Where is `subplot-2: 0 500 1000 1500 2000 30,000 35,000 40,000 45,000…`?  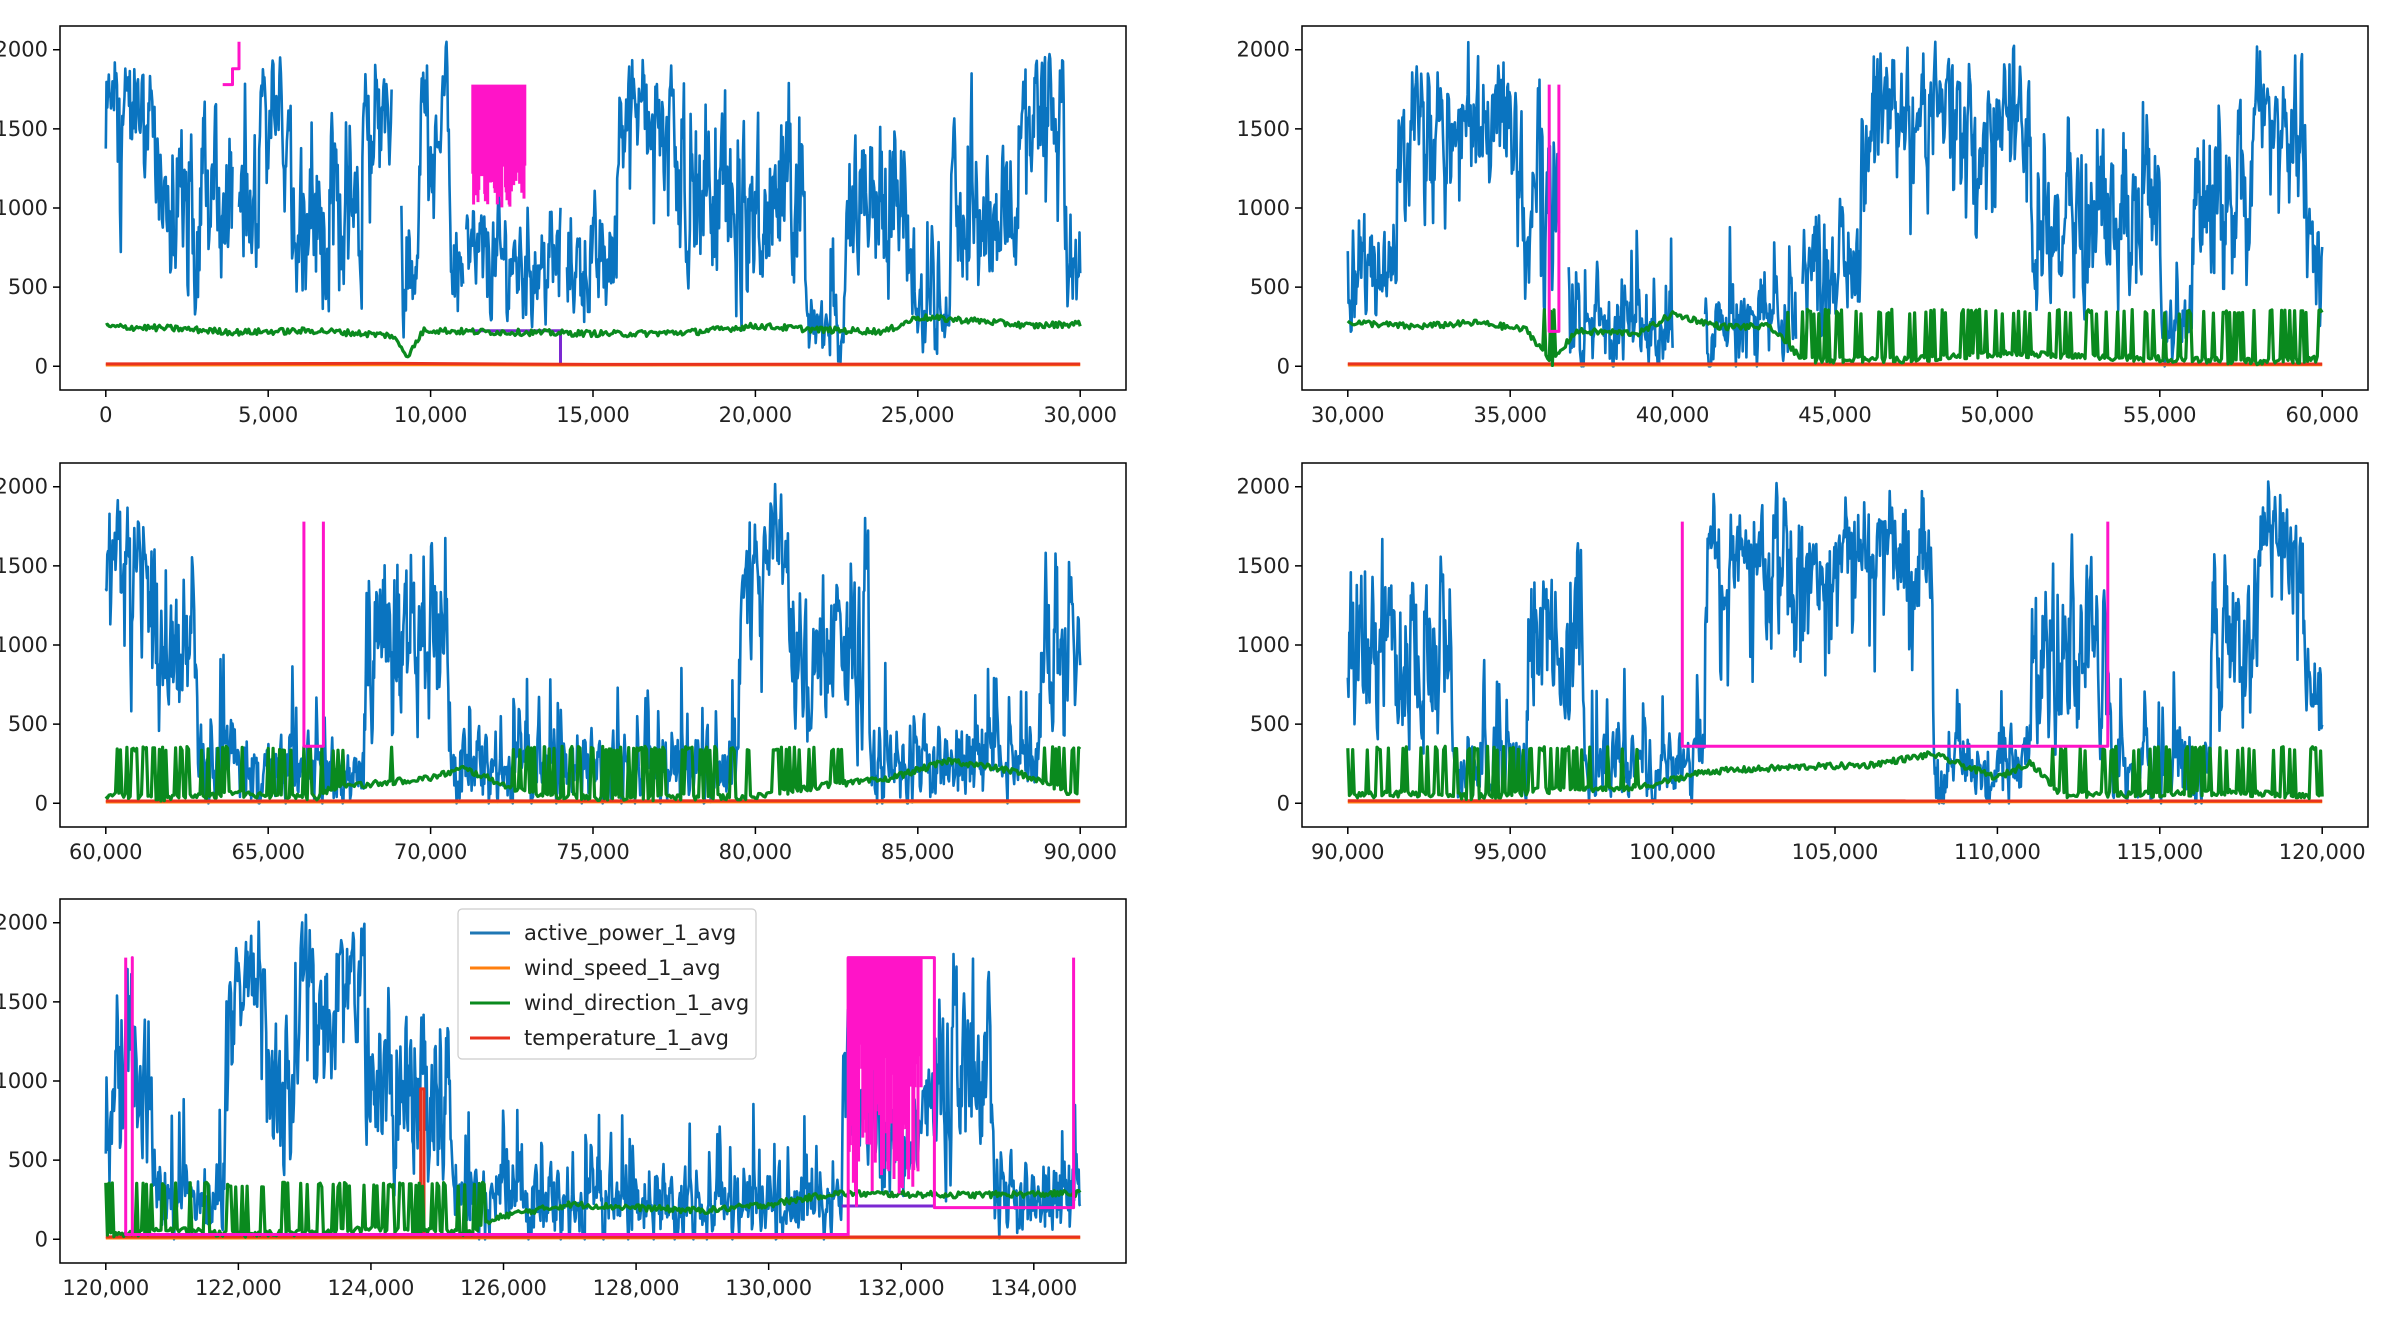 subplot-2: 0 500 1000 1500 2000 30,000 35,000 40,000 45,000… is located at coordinates (1803, 226).